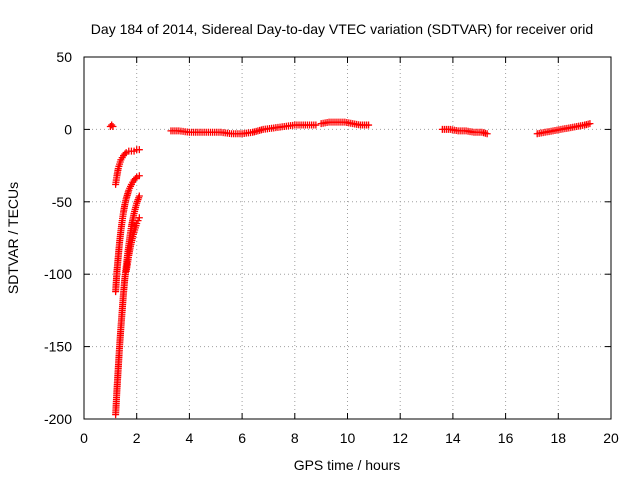  I want to click on x-tick-label: 0, so click(84, 438).